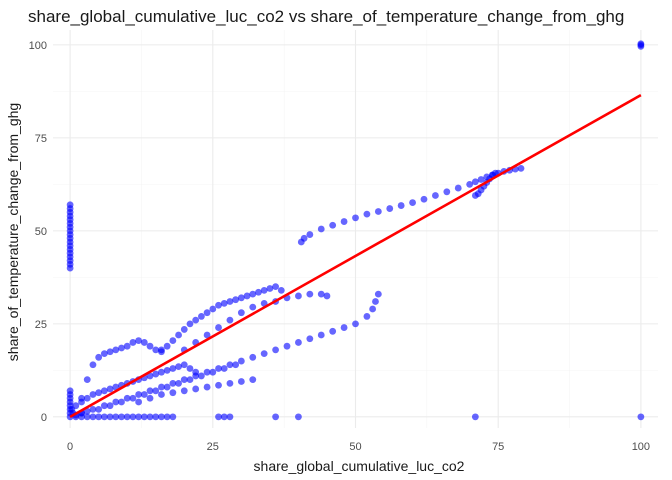 The width and height of the screenshot is (672, 480). What do you see at coordinates (641, 447) in the screenshot?
I see `x-tick-label: 100` at bounding box center [641, 447].